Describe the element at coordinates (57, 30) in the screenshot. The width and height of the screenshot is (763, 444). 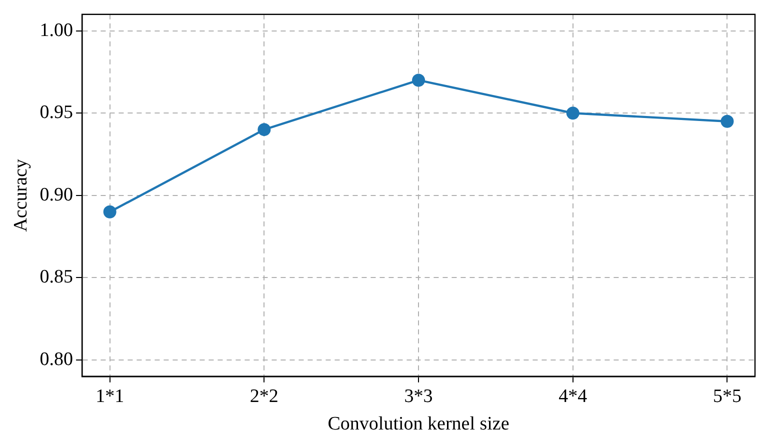
I see `y-tick-label: 1.00` at that location.